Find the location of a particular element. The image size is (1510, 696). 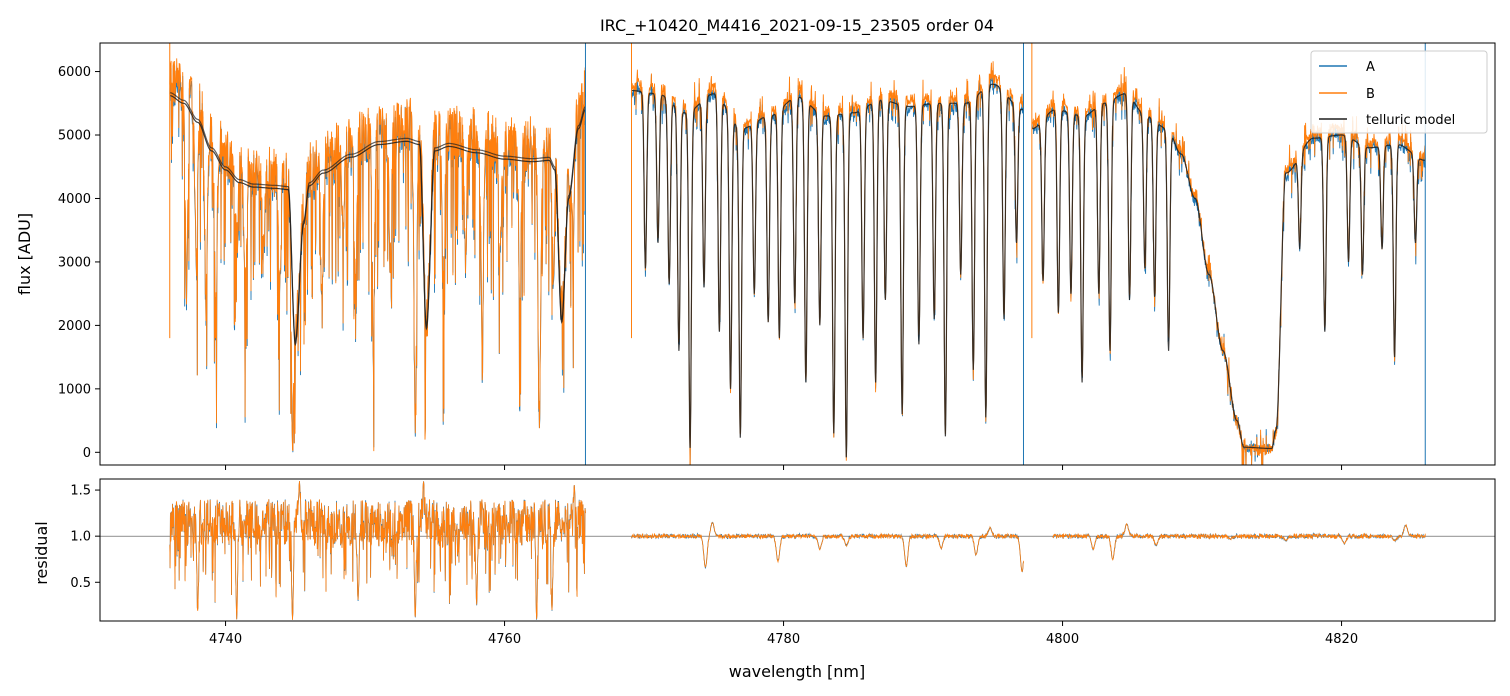

legend-label-a: A is located at coordinates (1370, 67).